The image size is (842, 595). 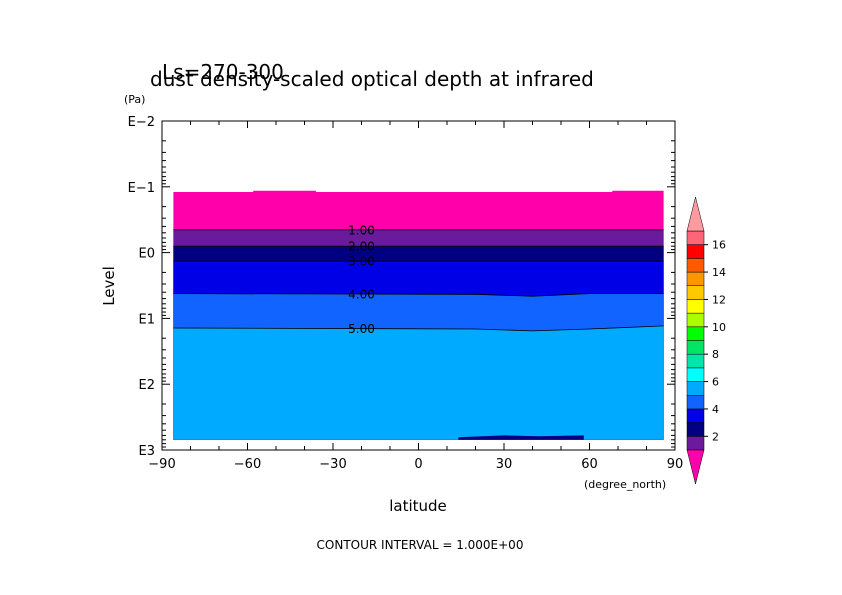 I want to click on x-axis-label: latitude, so click(x=418, y=506).